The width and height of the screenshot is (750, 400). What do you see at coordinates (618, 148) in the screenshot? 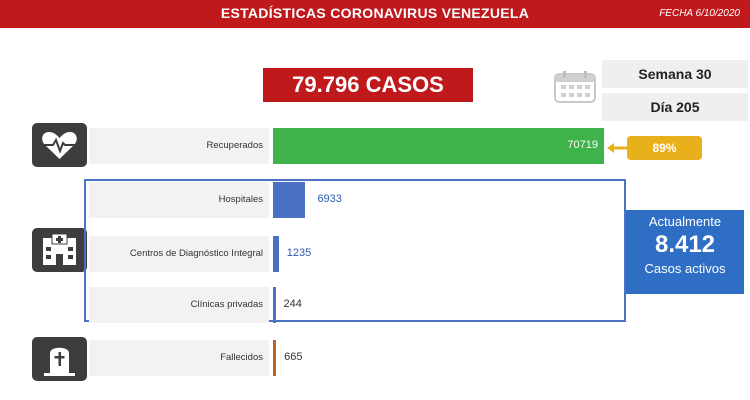
I see `arrow-left-icon` at bounding box center [618, 148].